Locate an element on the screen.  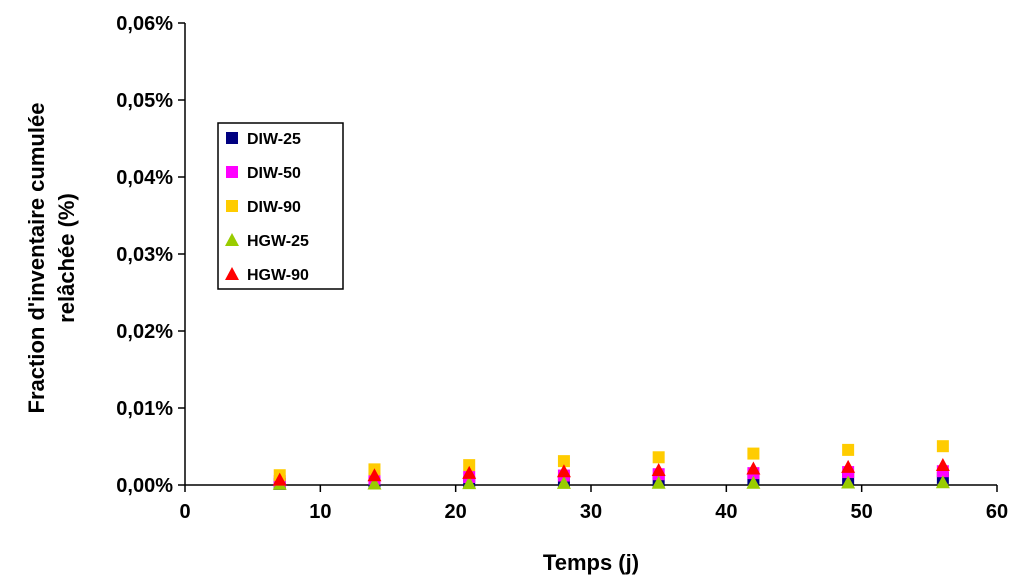
x-tick-label: 20 is located at coordinates (456, 512).